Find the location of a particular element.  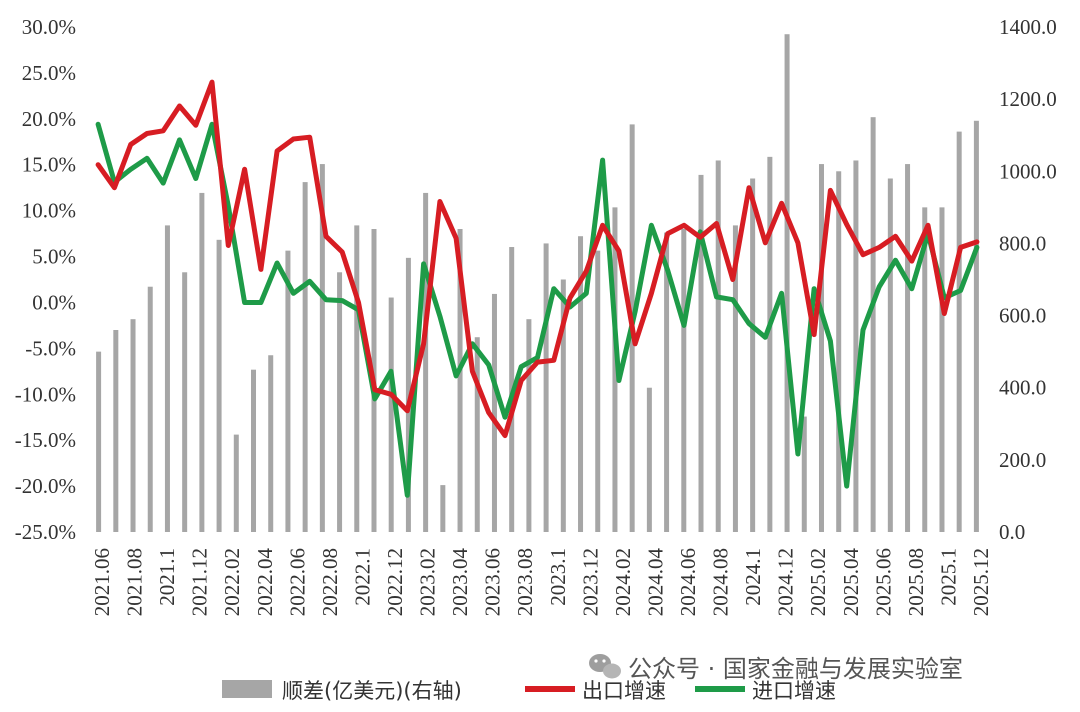

x-axis-tick-label: 2021.12 is located at coordinates (200, 582).